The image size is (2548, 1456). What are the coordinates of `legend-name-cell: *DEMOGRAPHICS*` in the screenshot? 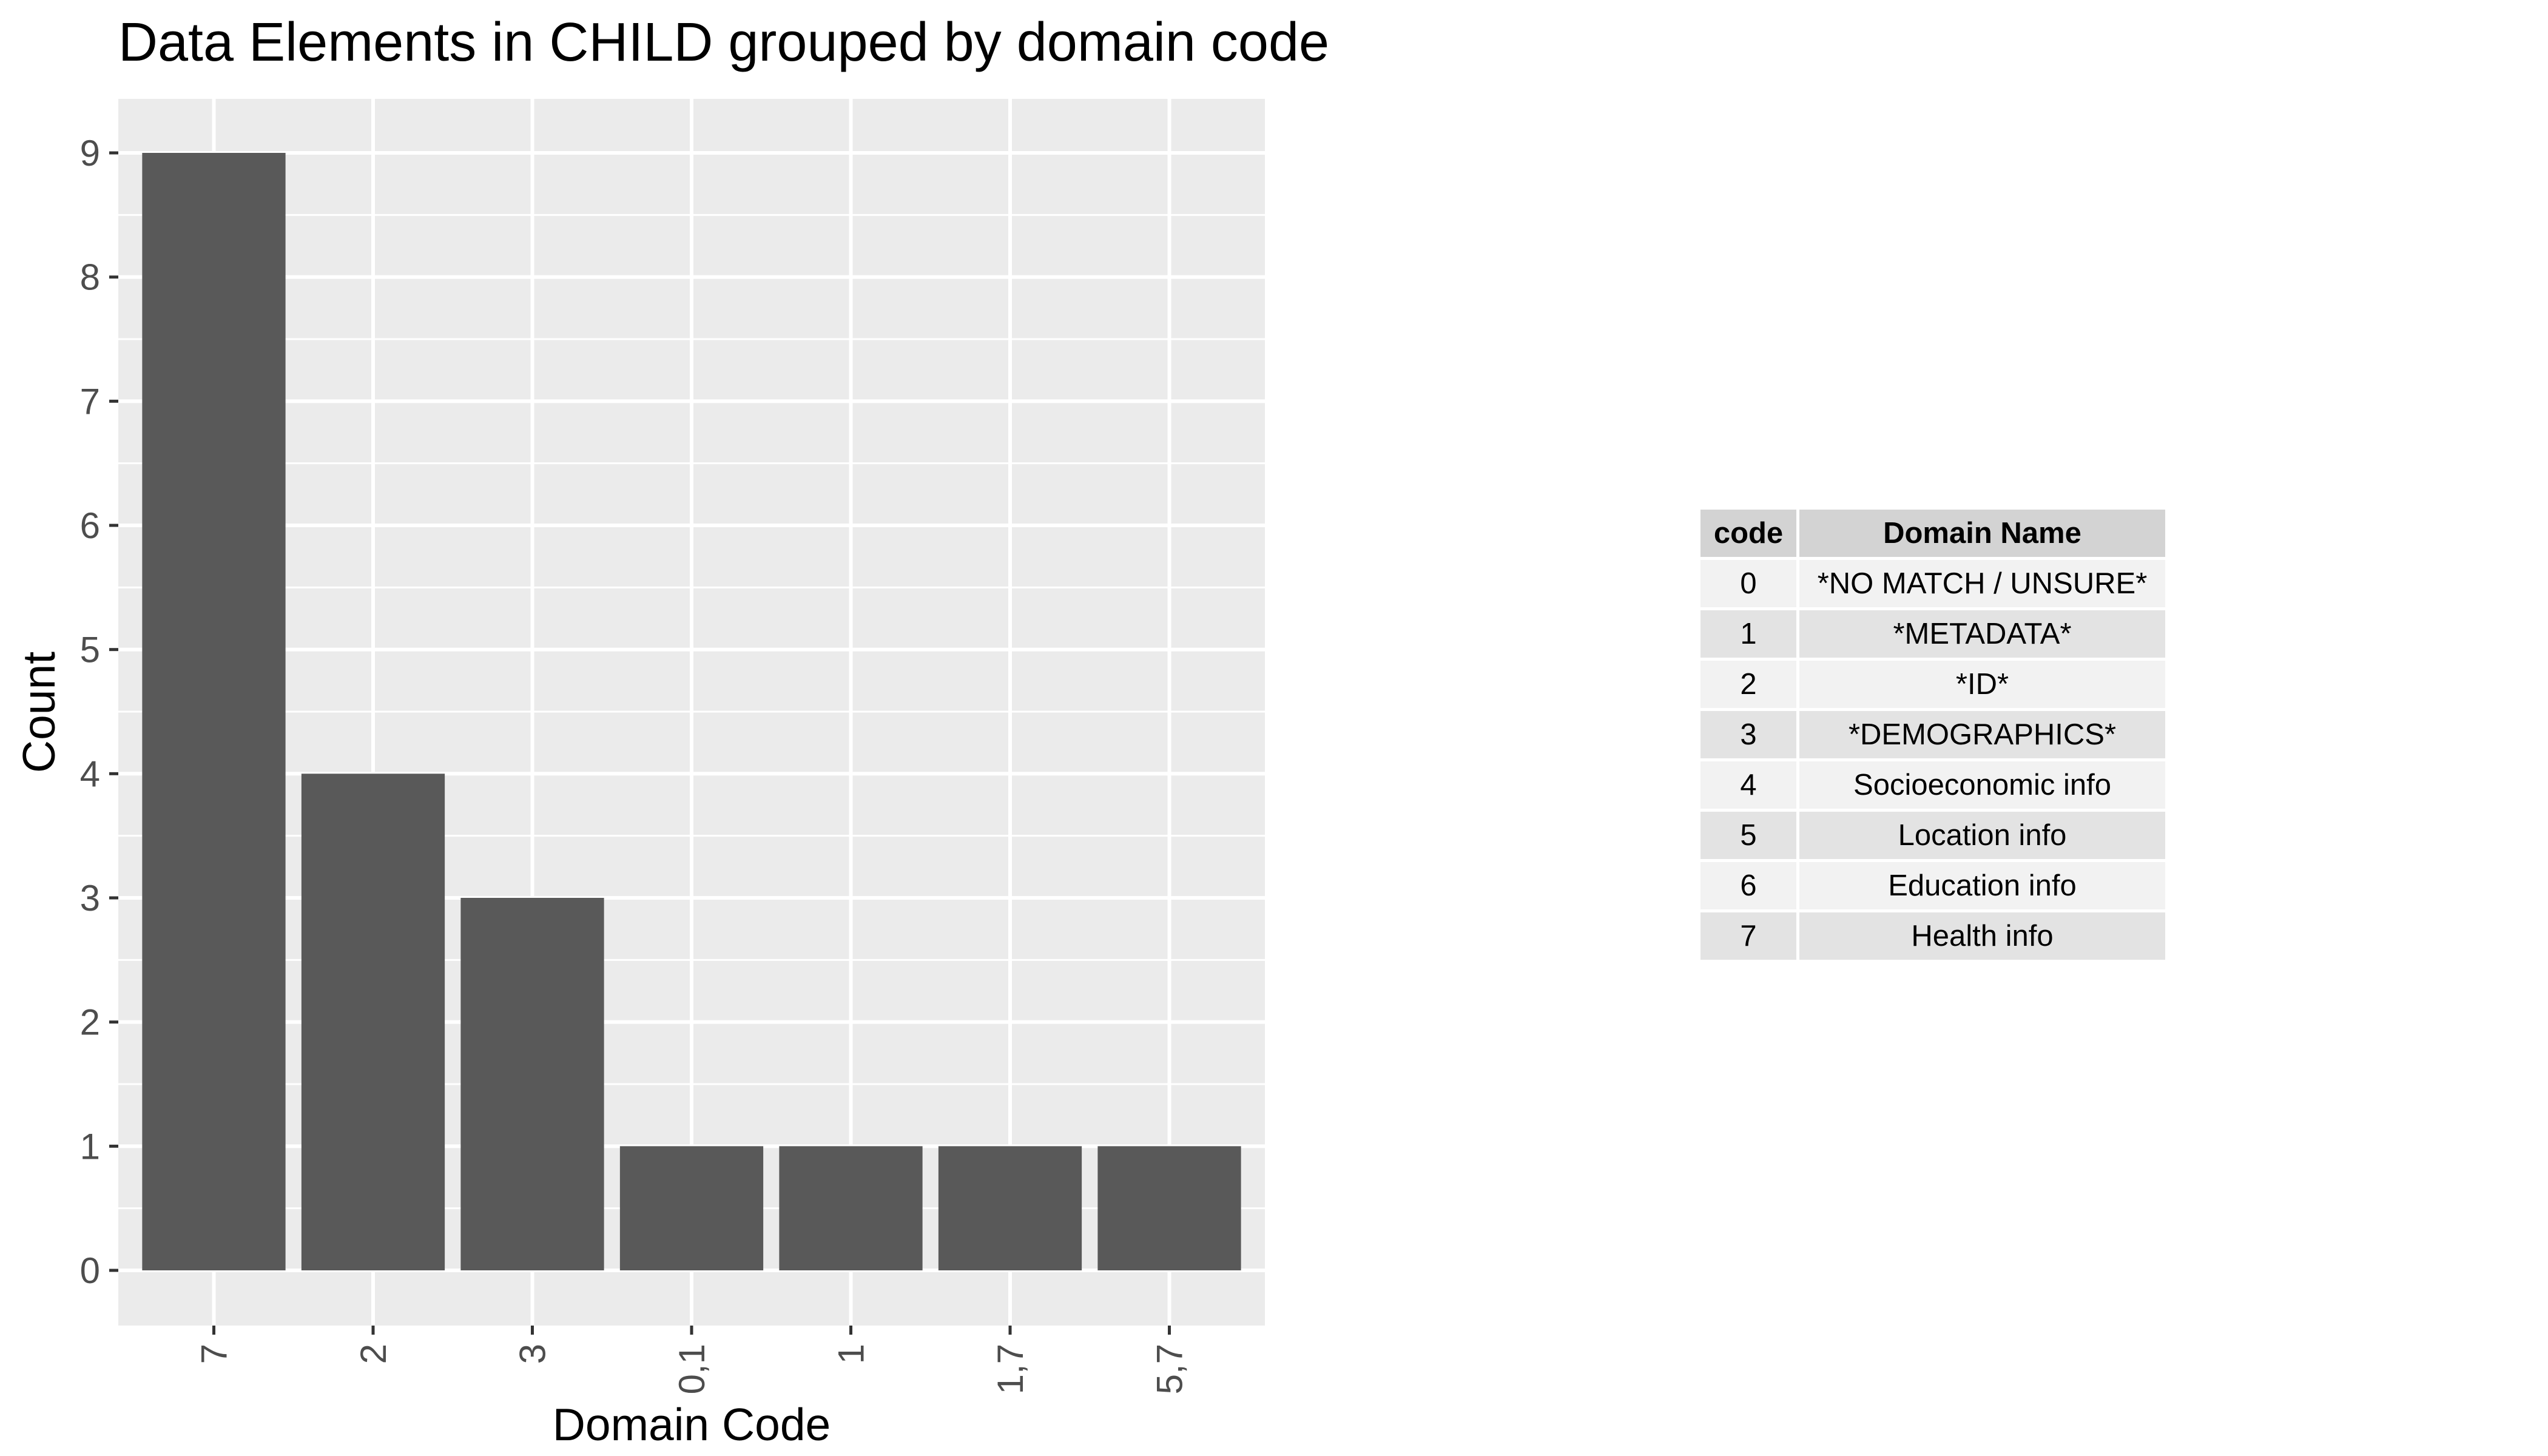 It's located at (1982, 734).